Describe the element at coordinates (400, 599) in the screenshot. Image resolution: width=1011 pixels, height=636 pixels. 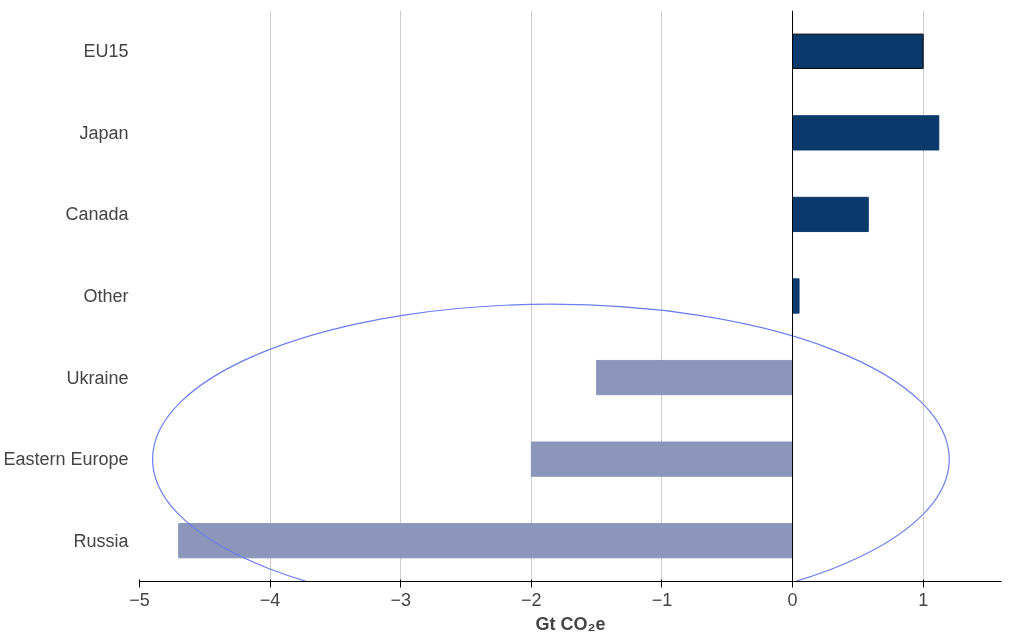
I see `x-tick-label: −3` at that location.